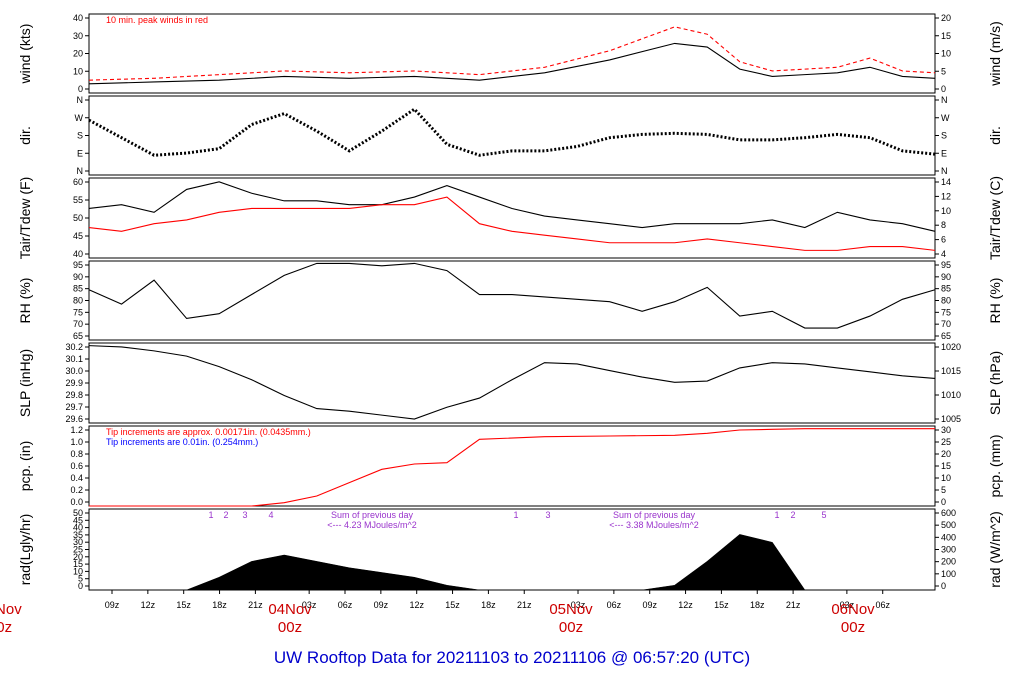 The height and width of the screenshot is (700, 1024). Describe the element at coordinates (823, 515) in the screenshot. I see `marker-label: 5` at that location.